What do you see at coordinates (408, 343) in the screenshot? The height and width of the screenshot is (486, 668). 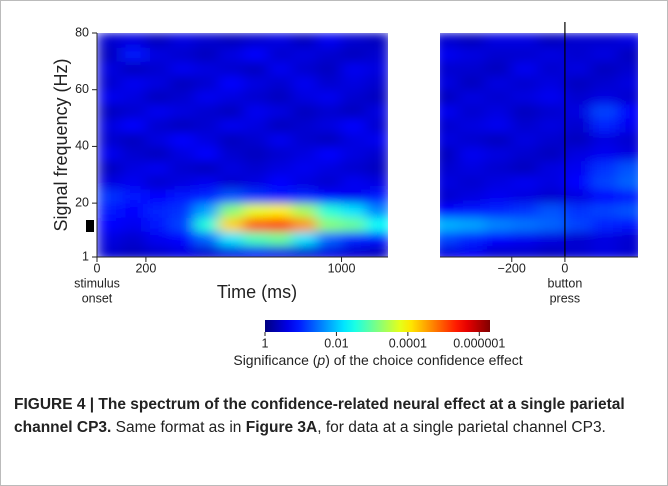 I see `colorbar-tick-label: 0.0001` at bounding box center [408, 343].